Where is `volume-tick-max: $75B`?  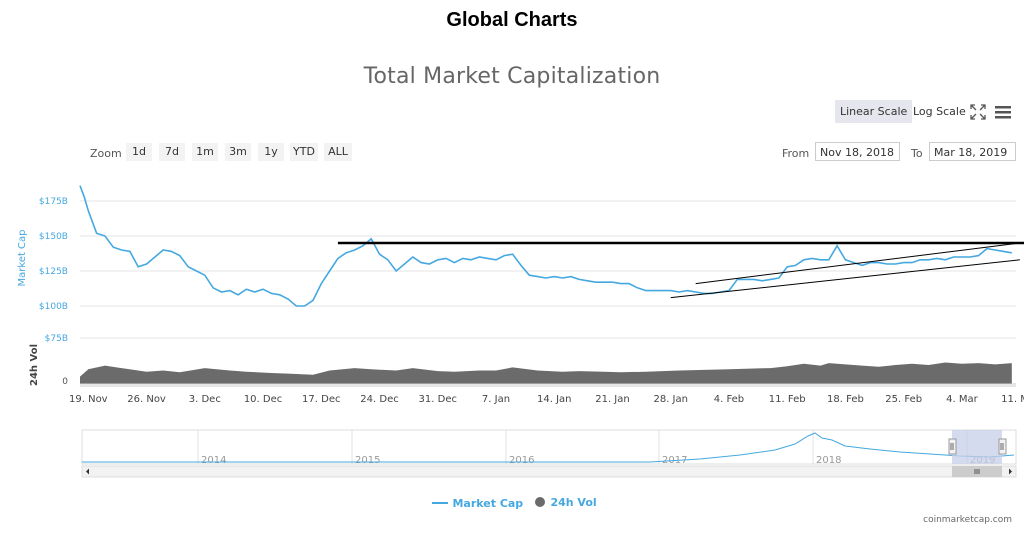 volume-tick-max: $75B is located at coordinates (56, 339).